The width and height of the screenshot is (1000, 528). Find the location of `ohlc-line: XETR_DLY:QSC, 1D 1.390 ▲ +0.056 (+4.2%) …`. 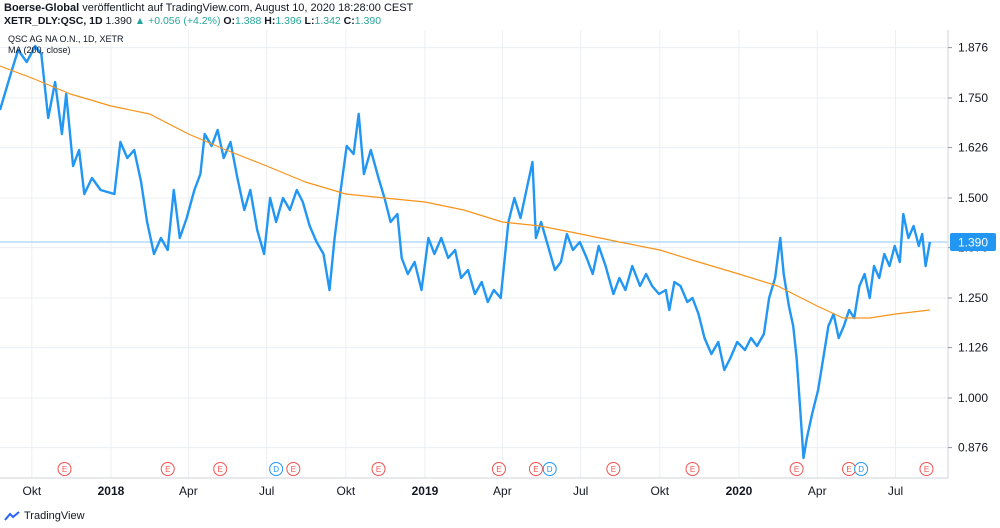

ohlc-line: XETR_DLY:QSC, 1D 1.390 ▲ +0.056 (+4.2%) … is located at coordinates (192, 21).